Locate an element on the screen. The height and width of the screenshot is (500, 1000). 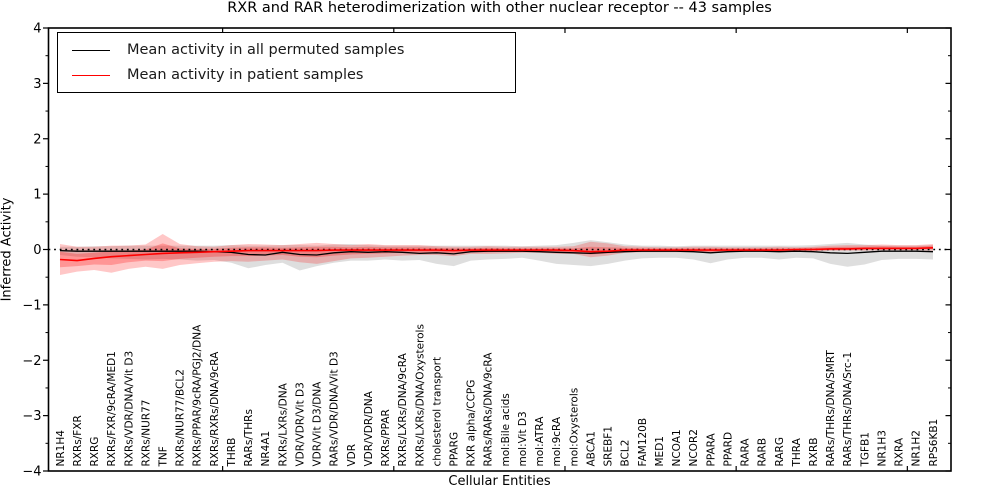
x-tick-label: RARs/THRs/DNA/SMRT is located at coordinates (831, 408).